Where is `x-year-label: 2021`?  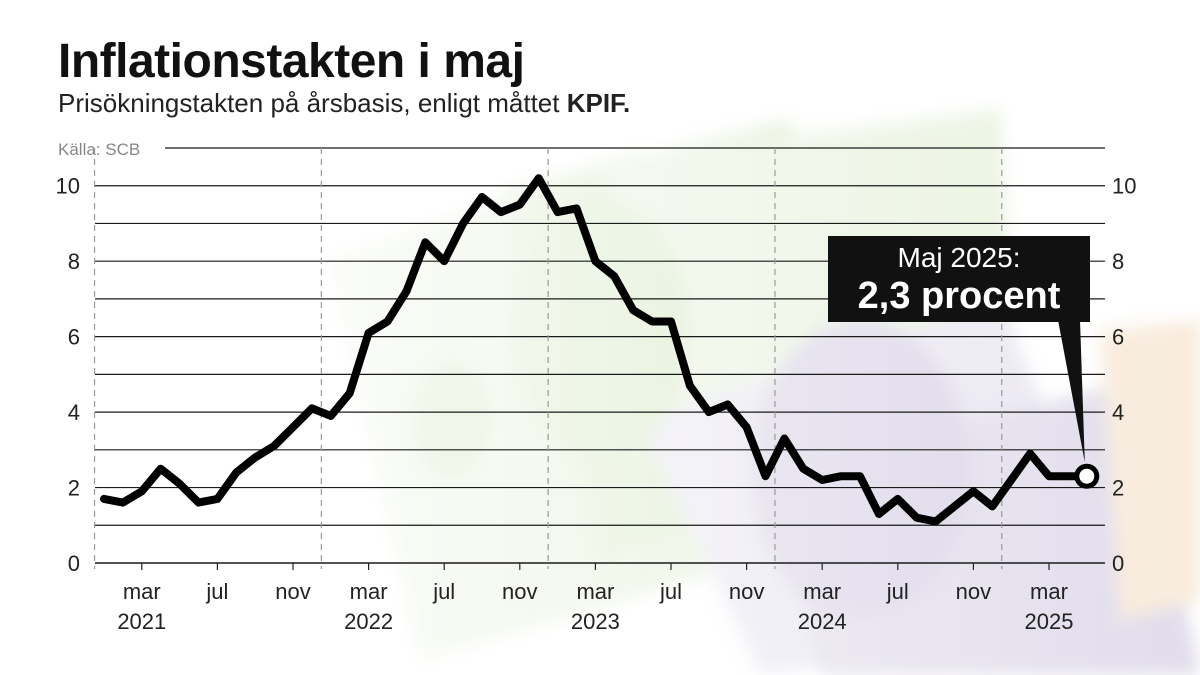 x-year-label: 2021 is located at coordinates (141, 621).